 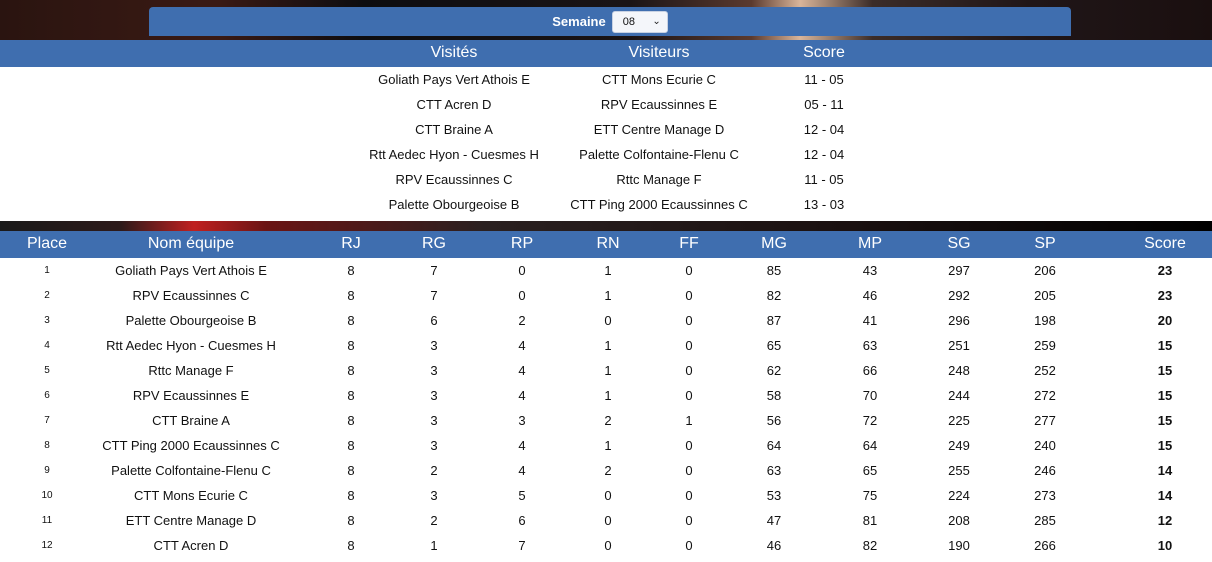 What do you see at coordinates (1045, 495) in the screenshot?
I see `standing-sp: 273` at bounding box center [1045, 495].